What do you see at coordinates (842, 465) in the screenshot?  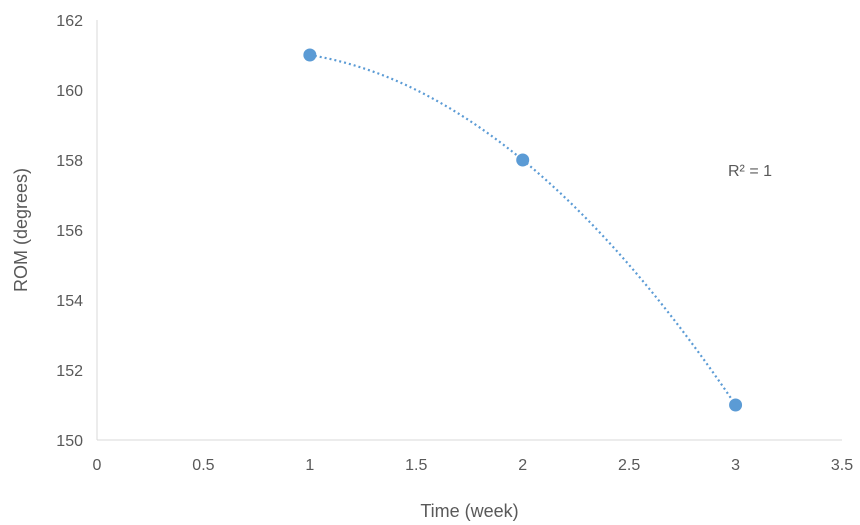 I see `x-tick-label: 3.5` at bounding box center [842, 465].